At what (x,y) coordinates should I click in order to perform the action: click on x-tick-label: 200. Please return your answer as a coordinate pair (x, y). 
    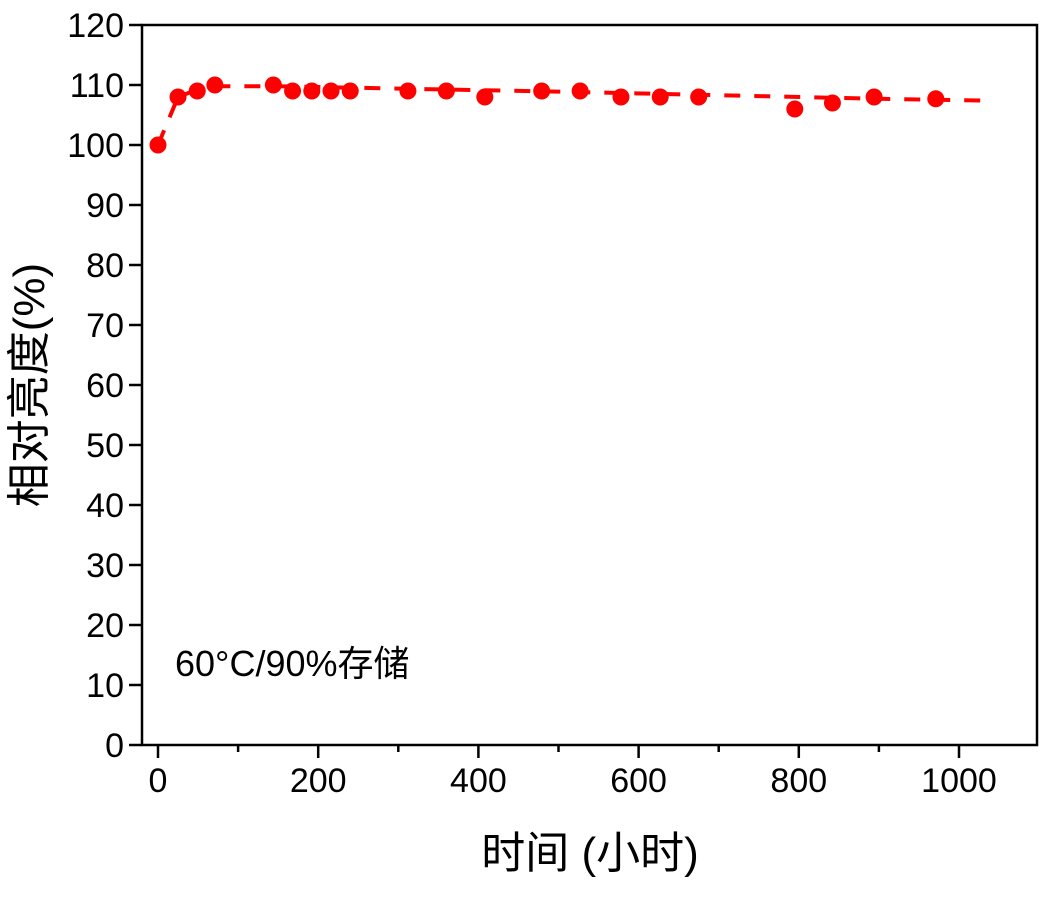
    Looking at the image, I should click on (318, 781).